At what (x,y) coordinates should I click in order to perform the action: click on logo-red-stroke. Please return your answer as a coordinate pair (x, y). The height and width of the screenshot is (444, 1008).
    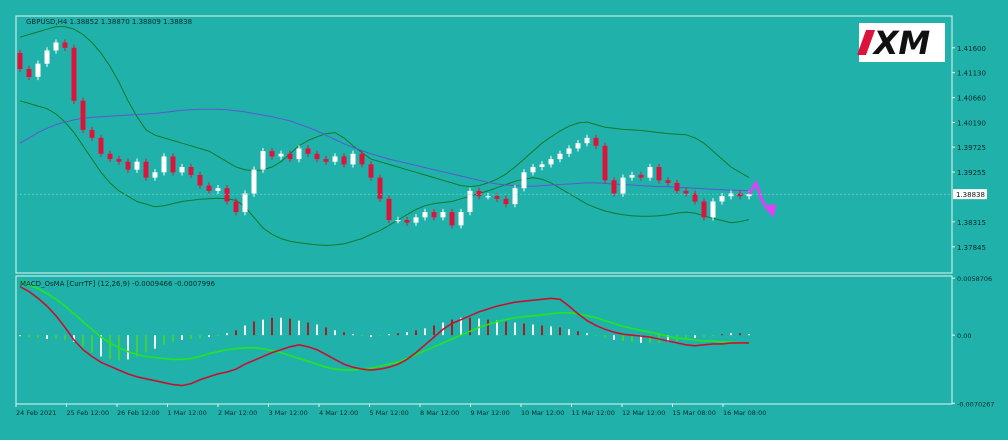
    Looking at the image, I should click on (866, 42).